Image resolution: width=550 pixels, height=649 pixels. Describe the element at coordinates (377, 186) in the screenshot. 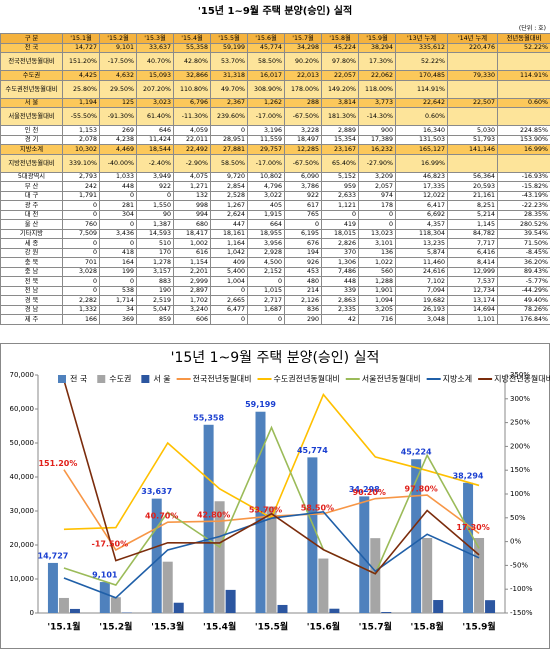

I see `table-cell: 2,057` at that location.